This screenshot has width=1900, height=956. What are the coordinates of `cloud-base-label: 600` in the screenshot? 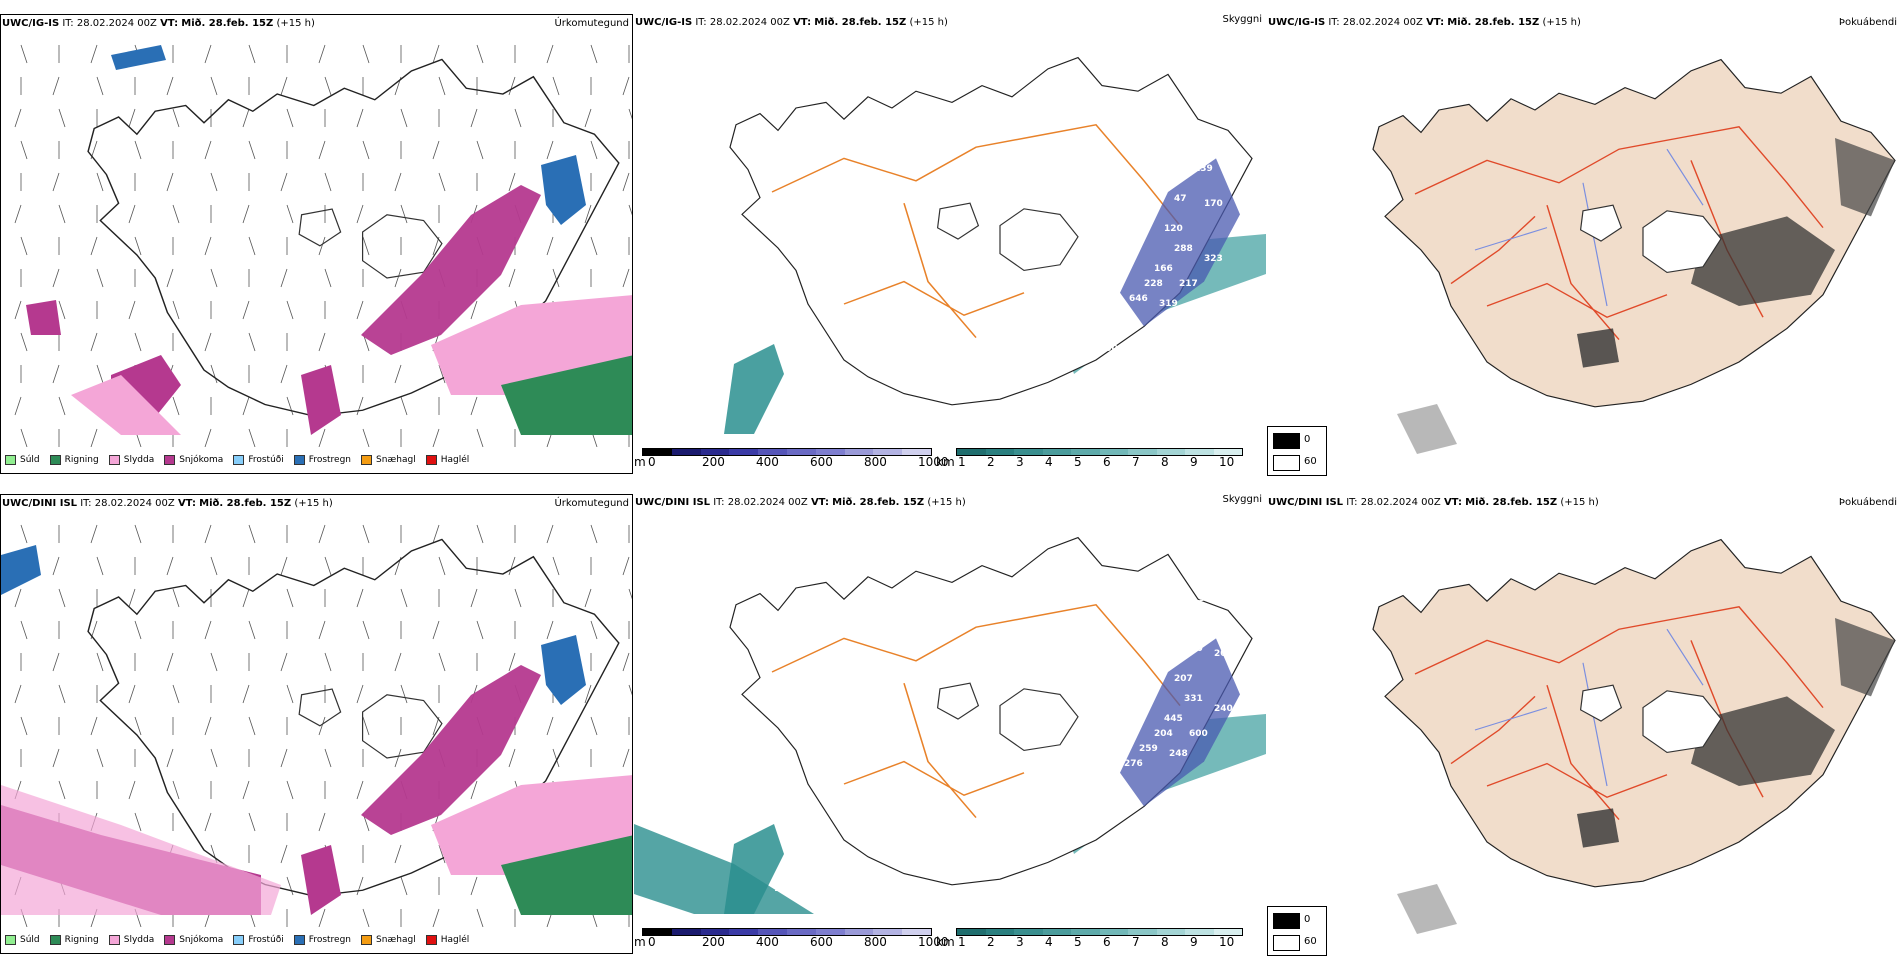 It's located at (1198, 734).